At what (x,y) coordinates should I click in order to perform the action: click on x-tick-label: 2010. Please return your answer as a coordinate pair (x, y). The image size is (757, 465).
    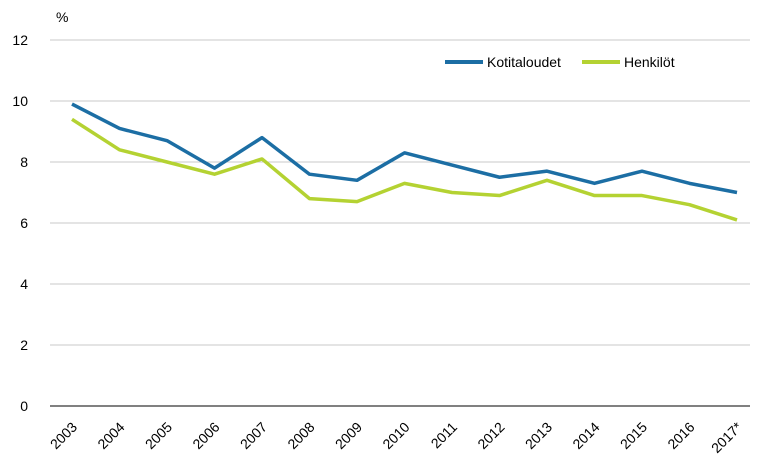
    Looking at the image, I should click on (395, 435).